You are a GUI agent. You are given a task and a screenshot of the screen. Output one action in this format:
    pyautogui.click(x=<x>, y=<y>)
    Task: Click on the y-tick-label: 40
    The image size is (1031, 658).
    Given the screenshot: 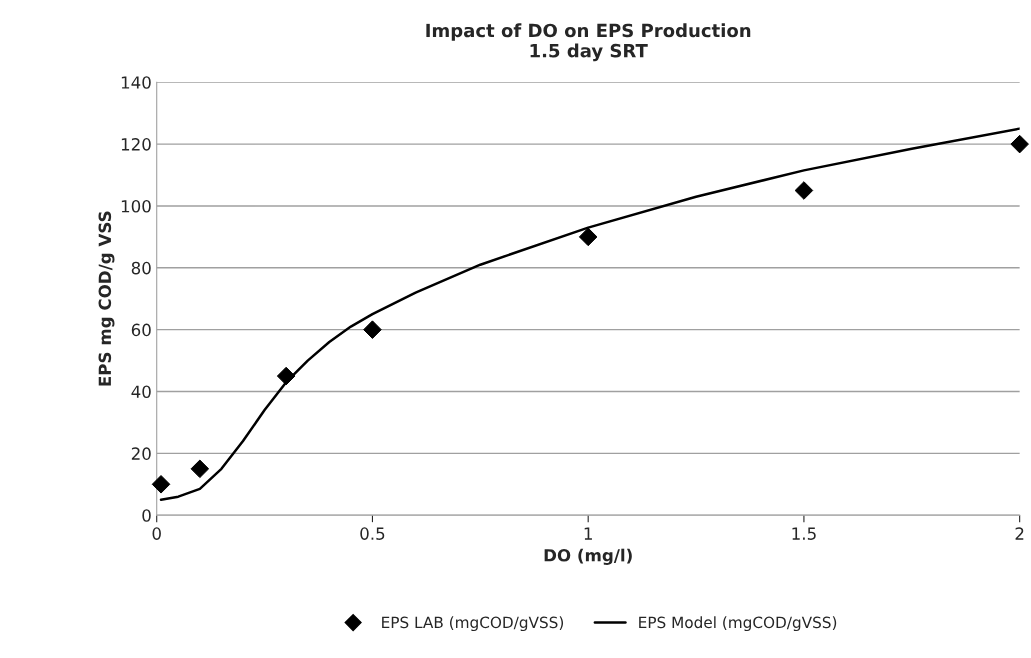 What is the action you would take?
    pyautogui.click(x=141, y=392)
    